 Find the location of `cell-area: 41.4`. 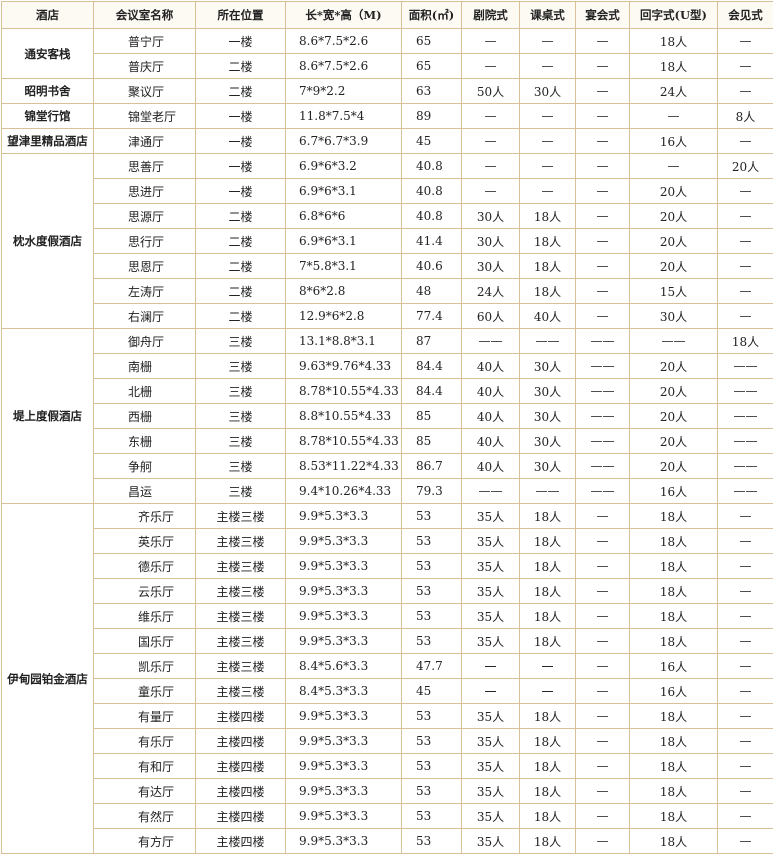

cell-area: 41.4 is located at coordinates (432, 241).